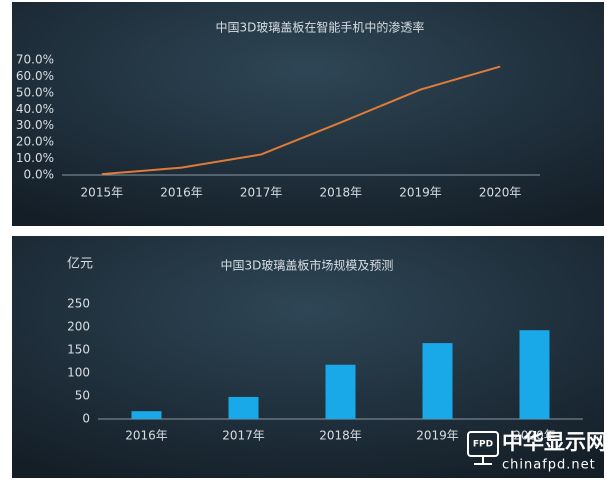 The image size is (613, 480). What do you see at coordinates (35, 125) in the screenshot?
I see `y-tick-label: 30.0%` at bounding box center [35, 125].